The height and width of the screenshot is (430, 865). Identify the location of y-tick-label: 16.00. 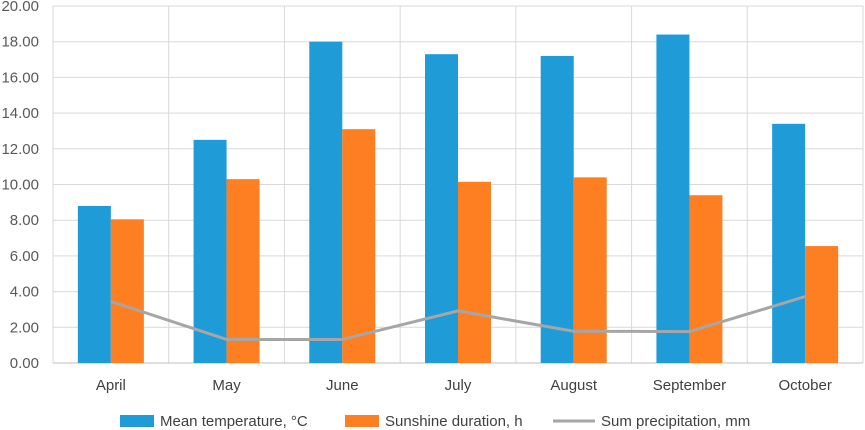
(20, 77).